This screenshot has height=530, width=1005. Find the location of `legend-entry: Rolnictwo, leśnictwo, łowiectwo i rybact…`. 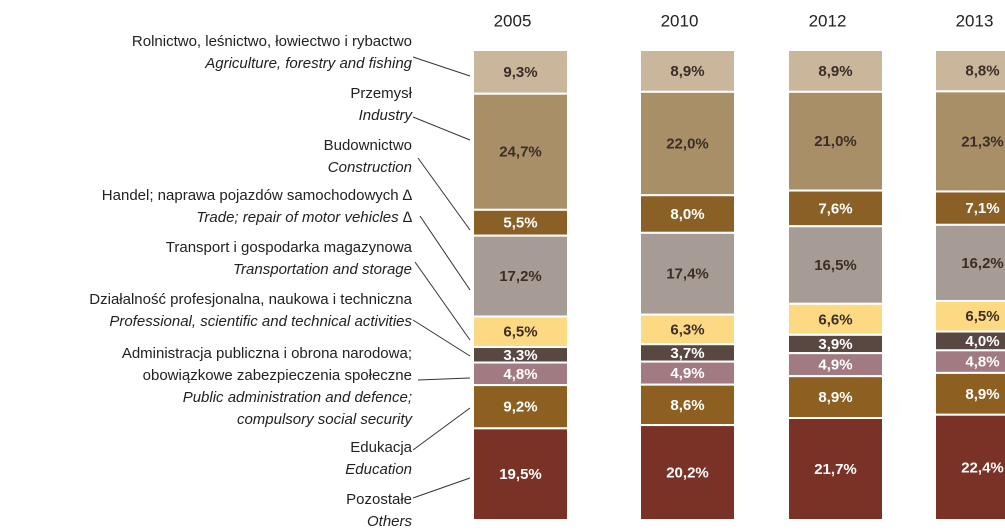

legend-entry: Rolnictwo, leśnictwo, łowiectwo i rybact… is located at coordinates (272, 53).